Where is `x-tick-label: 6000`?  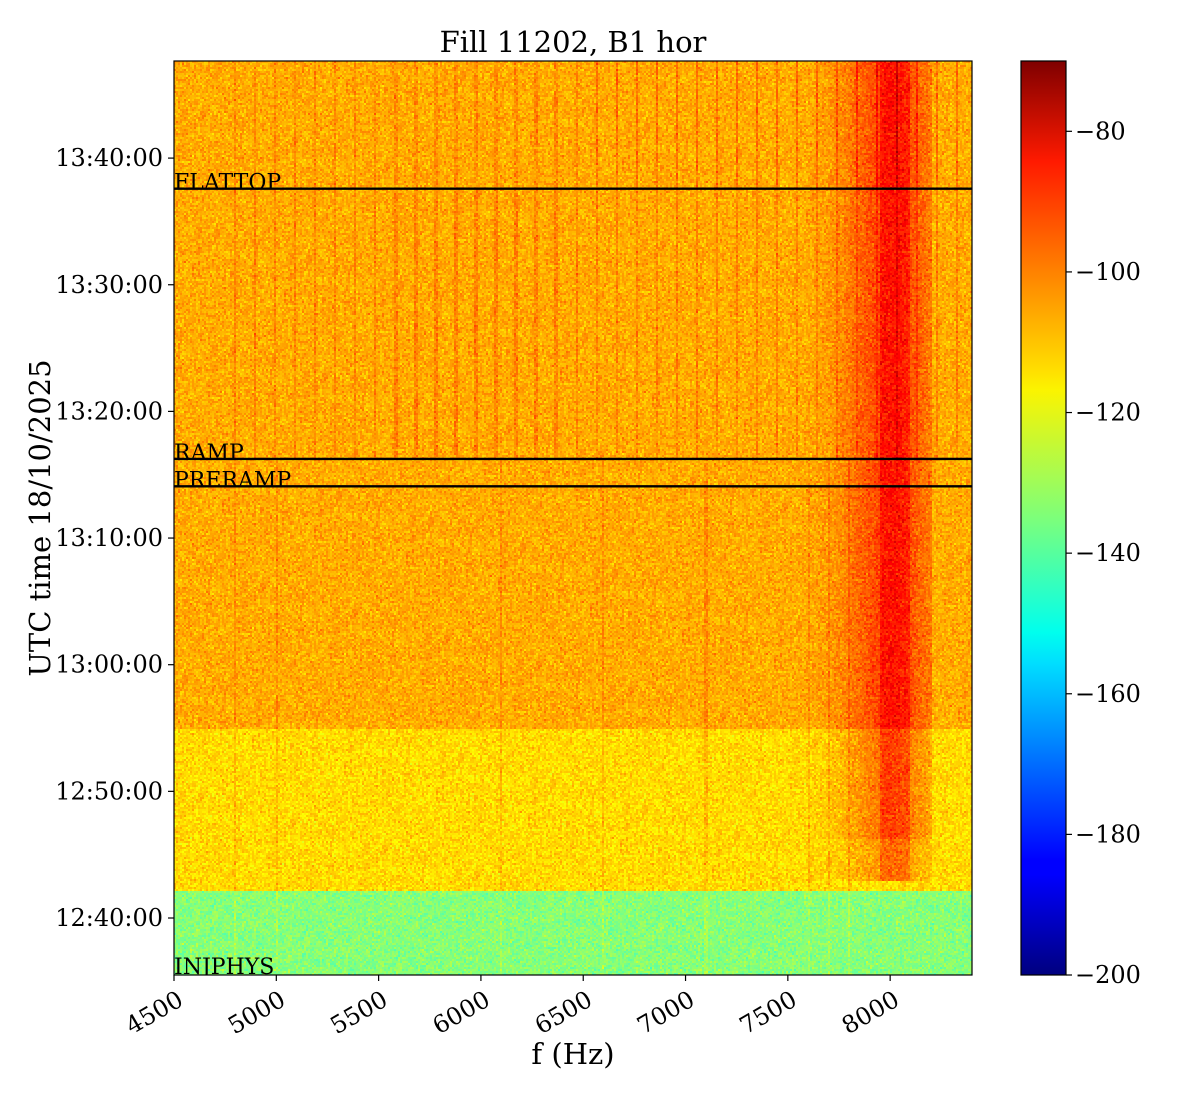 x-tick-label: 6000 is located at coordinates (461, 1012).